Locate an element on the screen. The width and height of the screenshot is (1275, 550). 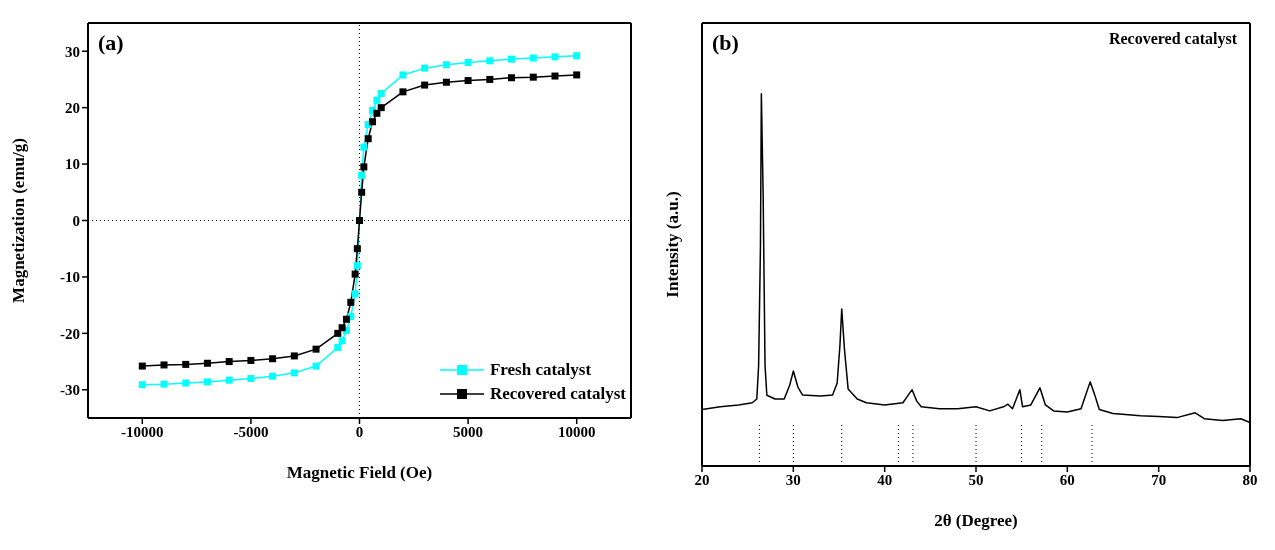
x-tick-label: 30 is located at coordinates (793, 479).